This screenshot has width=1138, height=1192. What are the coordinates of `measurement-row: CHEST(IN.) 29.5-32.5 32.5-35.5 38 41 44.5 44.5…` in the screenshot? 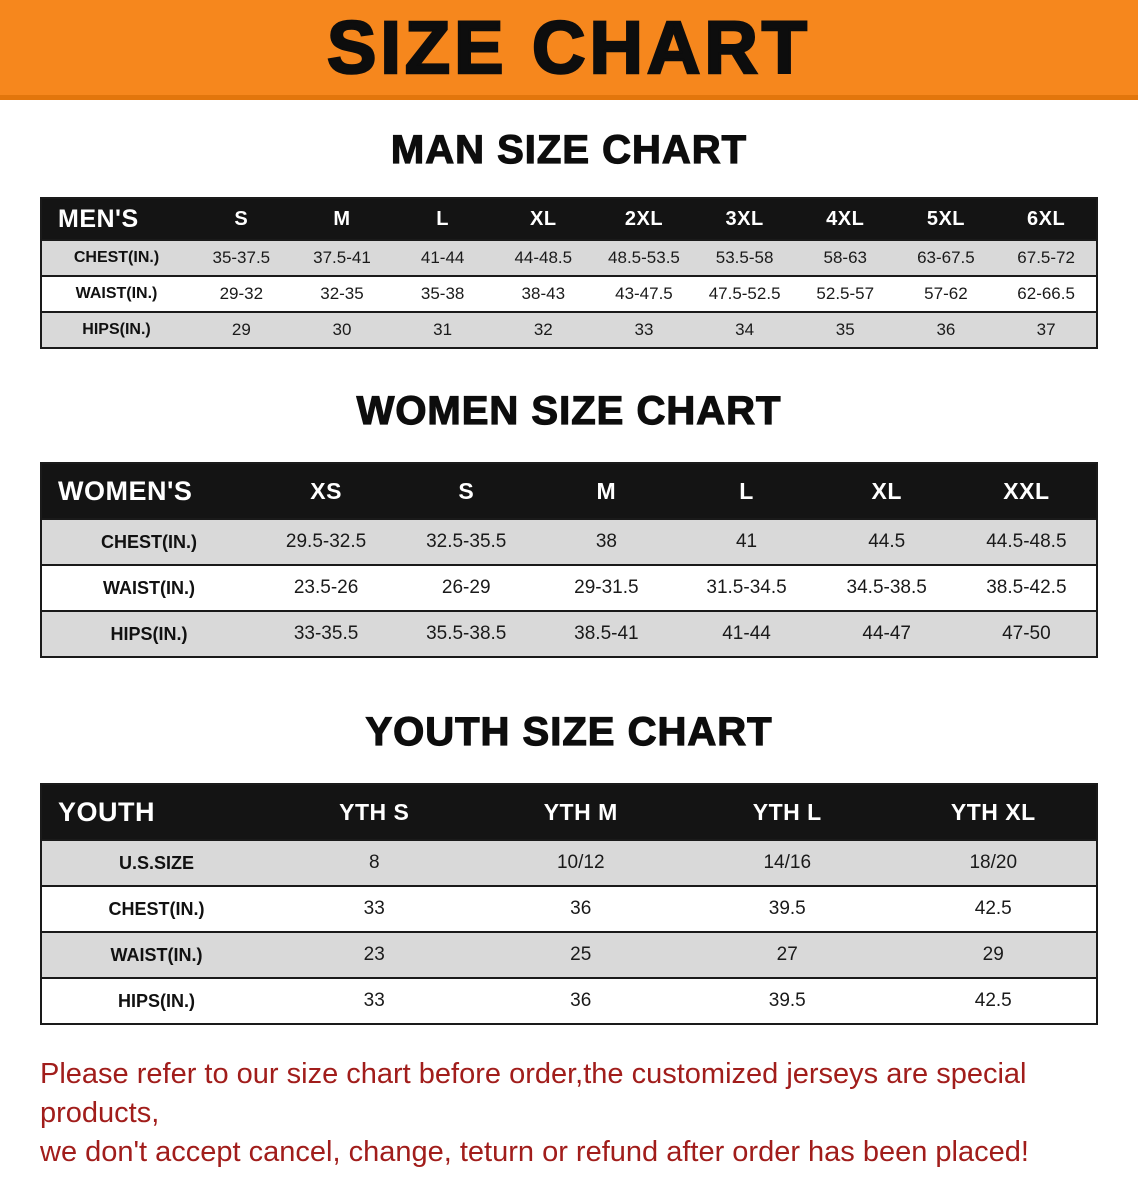 It's located at (569, 541).